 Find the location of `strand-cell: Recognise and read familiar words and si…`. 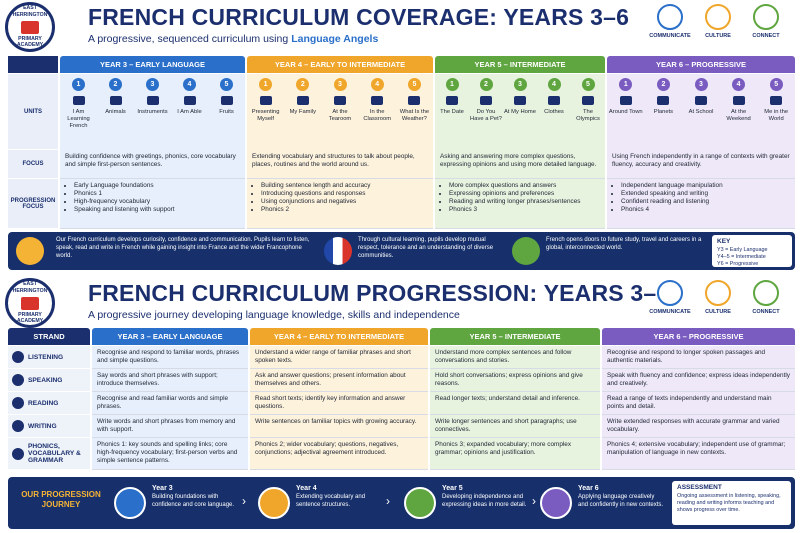

strand-cell: Recognise and read familiar words and si… is located at coordinates (170, 403).